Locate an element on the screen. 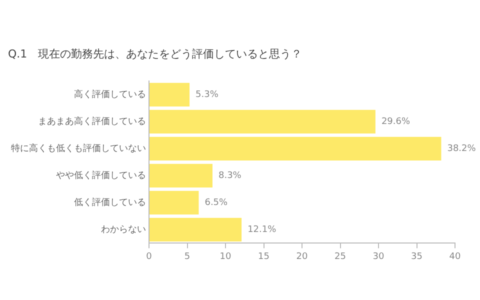 Image resolution: width=480 pixels, height=300 pixels. y-tick-label: 特に高くも低くも評価していない is located at coordinates (78, 148).